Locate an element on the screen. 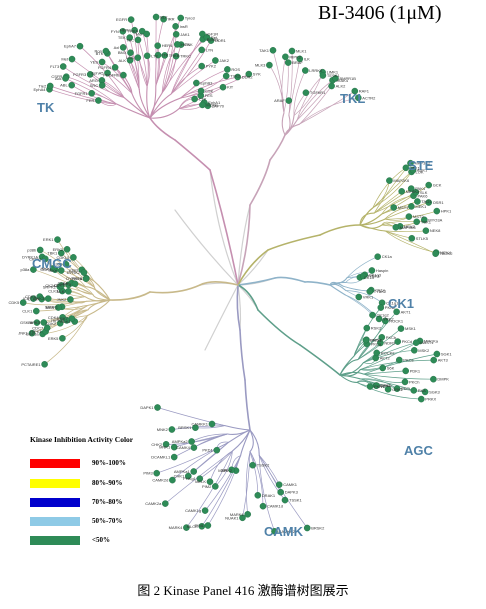 This screenshot has height=609, width=486. kinase-leaf-label: EphA5 is located at coordinates (97, 73).